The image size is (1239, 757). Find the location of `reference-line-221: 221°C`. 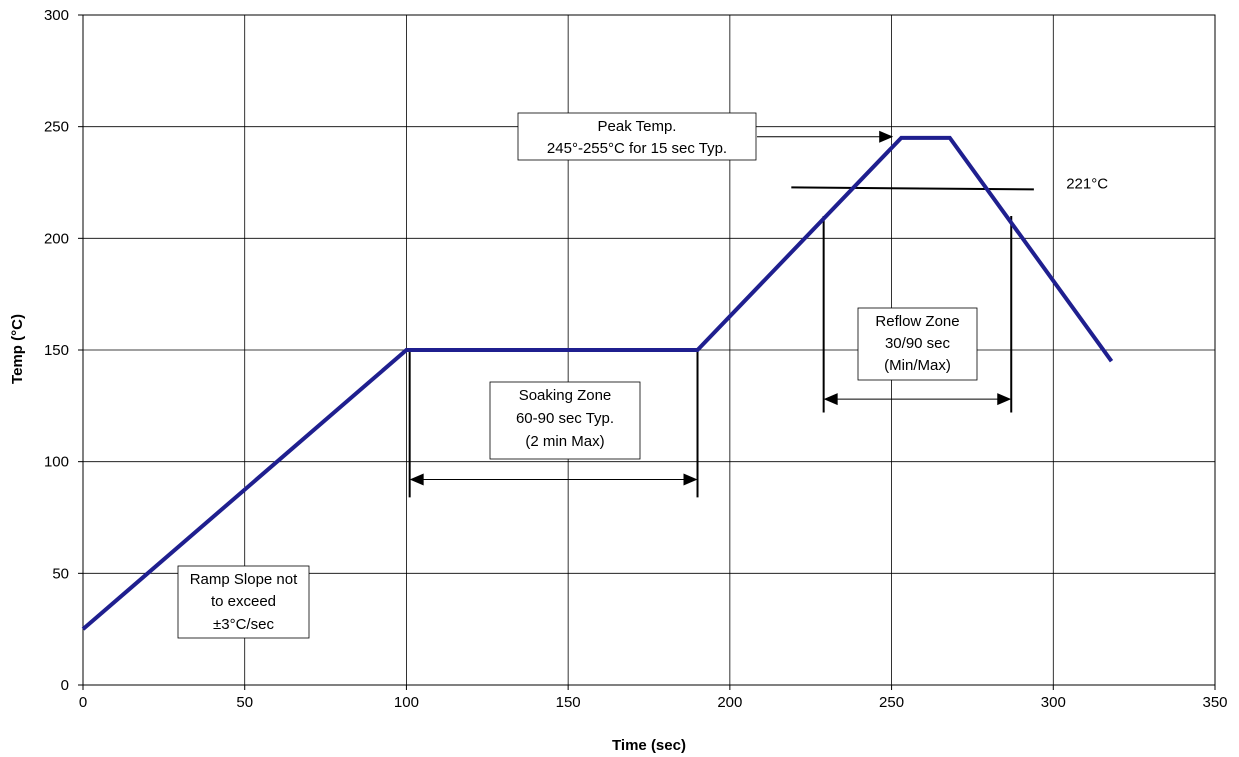

reference-line-221: 221°C is located at coordinates (949, 183).